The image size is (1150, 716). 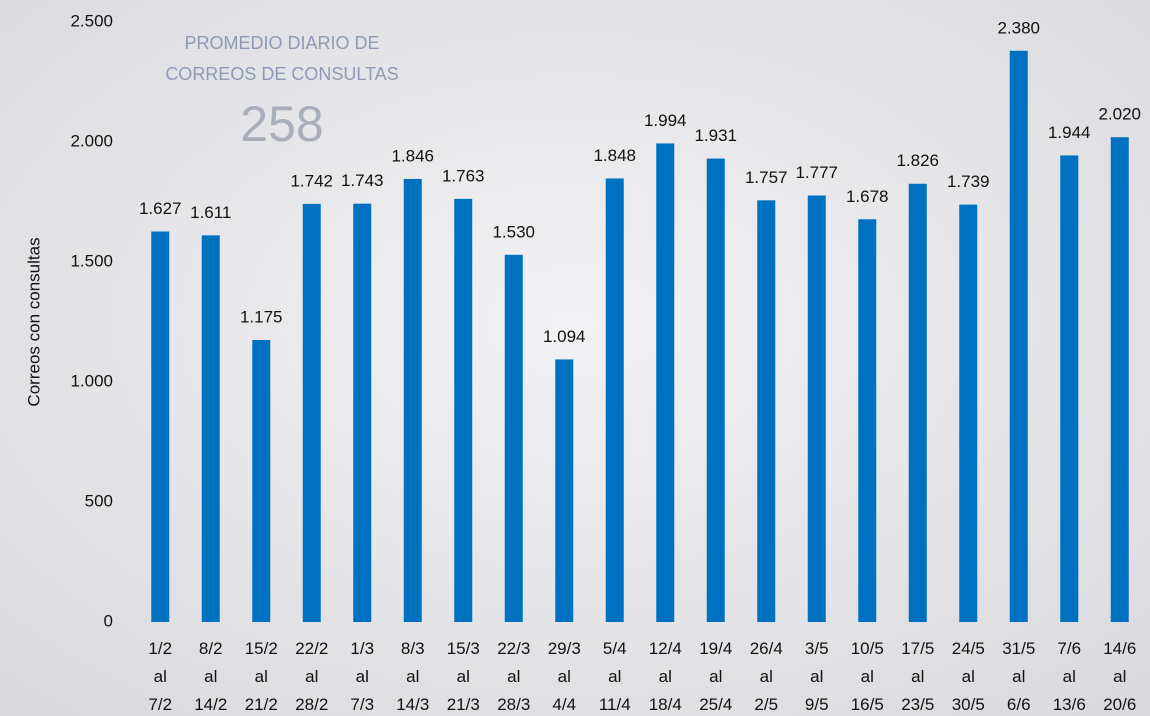 What do you see at coordinates (91, 20) in the screenshot?
I see `y-tick-label: 2.500` at bounding box center [91, 20].